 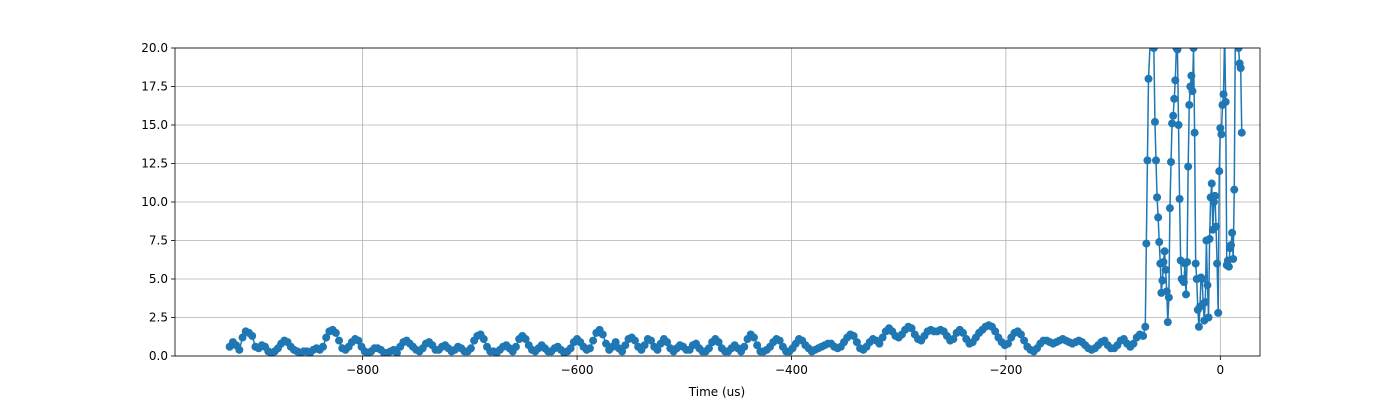 I want to click on y-tick-label: 10.0, so click(x=154, y=202).